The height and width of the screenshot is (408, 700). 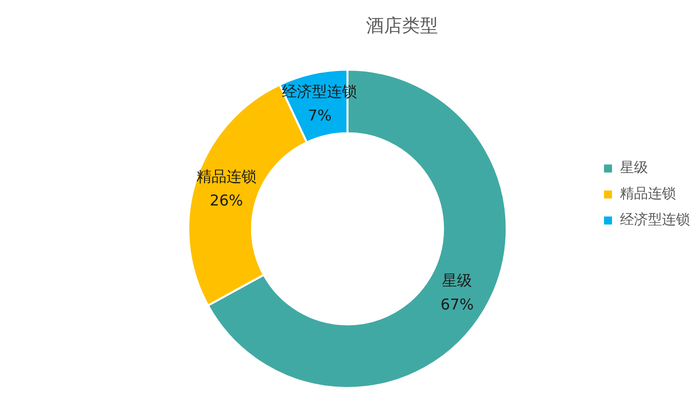 I want to click on slice-label: 星级, so click(x=457, y=281).